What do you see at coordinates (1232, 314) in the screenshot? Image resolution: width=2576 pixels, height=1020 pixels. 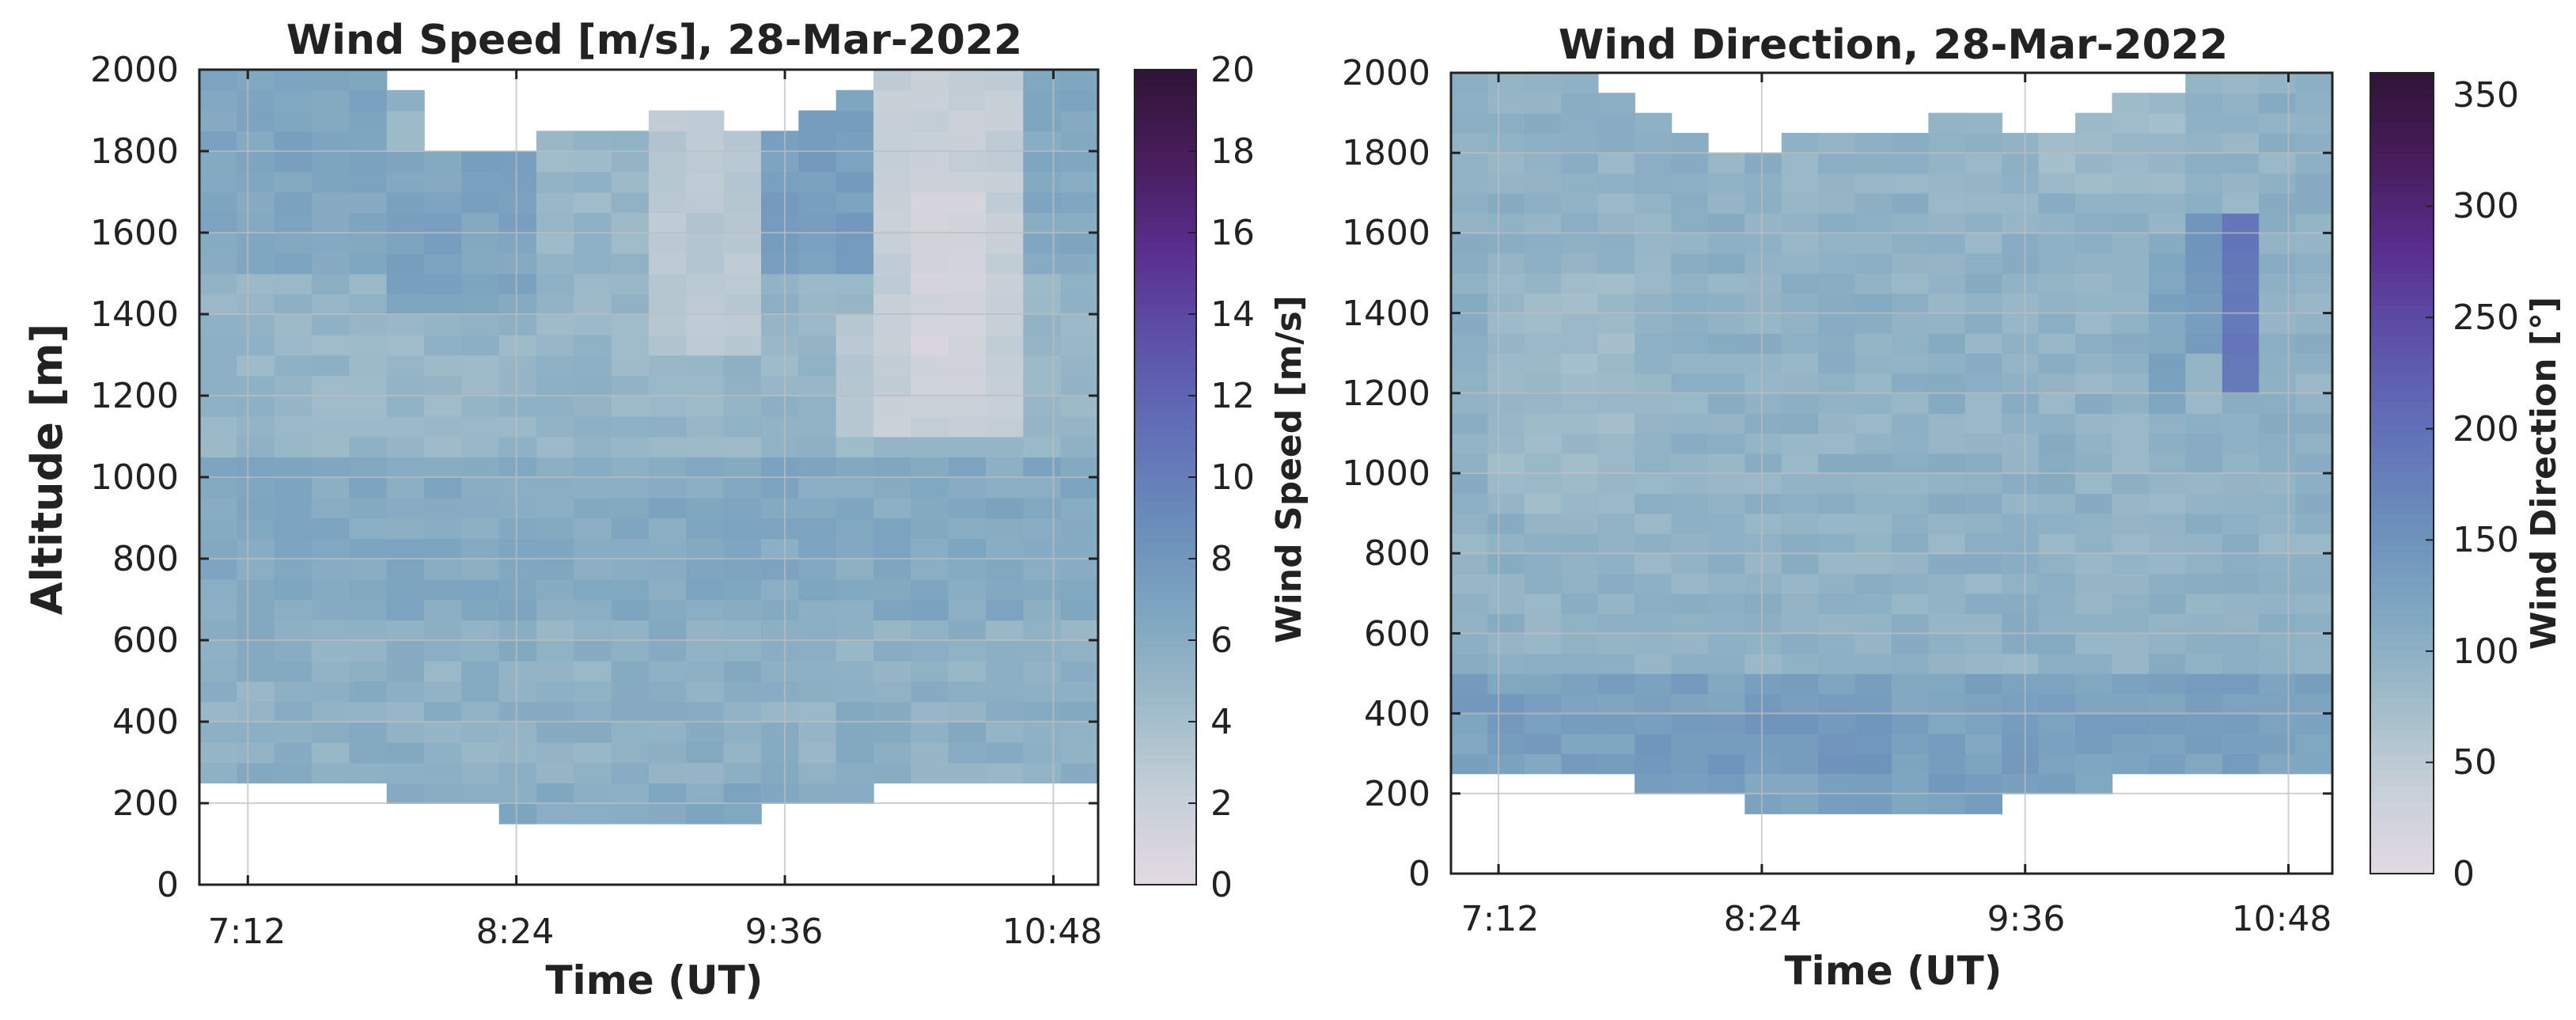 I see `ws-cb-label-7: 14` at bounding box center [1232, 314].